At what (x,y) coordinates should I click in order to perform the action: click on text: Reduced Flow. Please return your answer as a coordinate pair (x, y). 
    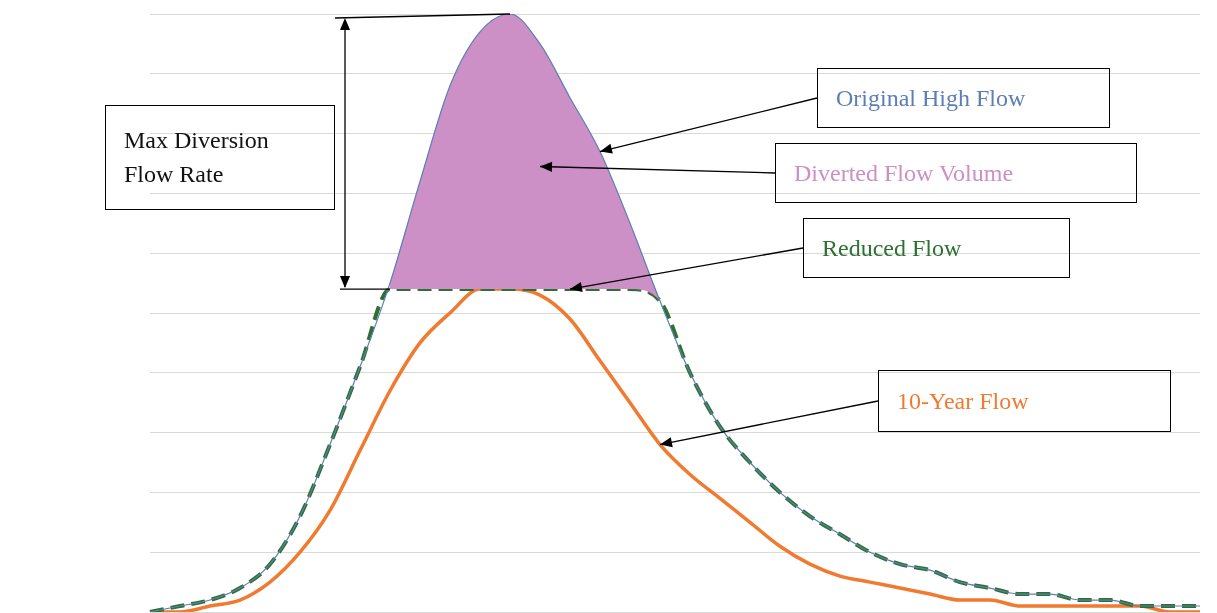
    Looking at the image, I should click on (936, 248).